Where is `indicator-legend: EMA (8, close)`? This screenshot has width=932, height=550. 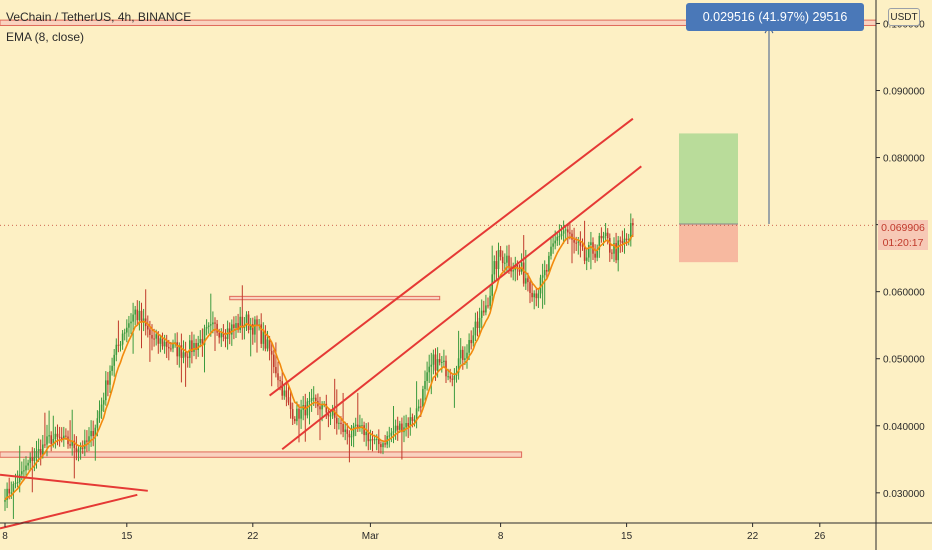 indicator-legend: EMA (8, close) is located at coordinates (45, 37).